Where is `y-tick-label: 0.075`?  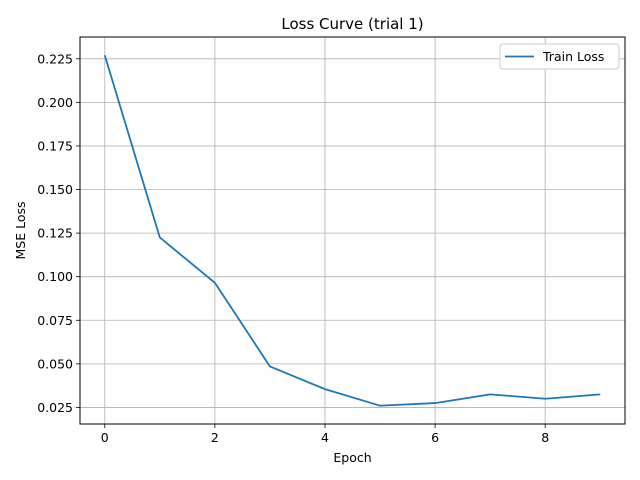 y-tick-label: 0.075 is located at coordinates (55, 320).